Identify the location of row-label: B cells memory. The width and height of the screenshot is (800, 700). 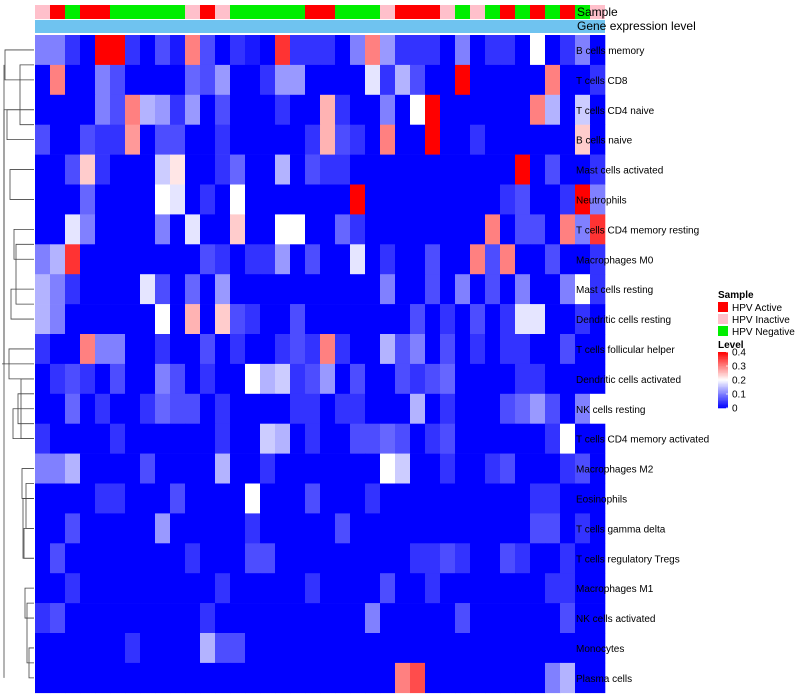
(610, 51).